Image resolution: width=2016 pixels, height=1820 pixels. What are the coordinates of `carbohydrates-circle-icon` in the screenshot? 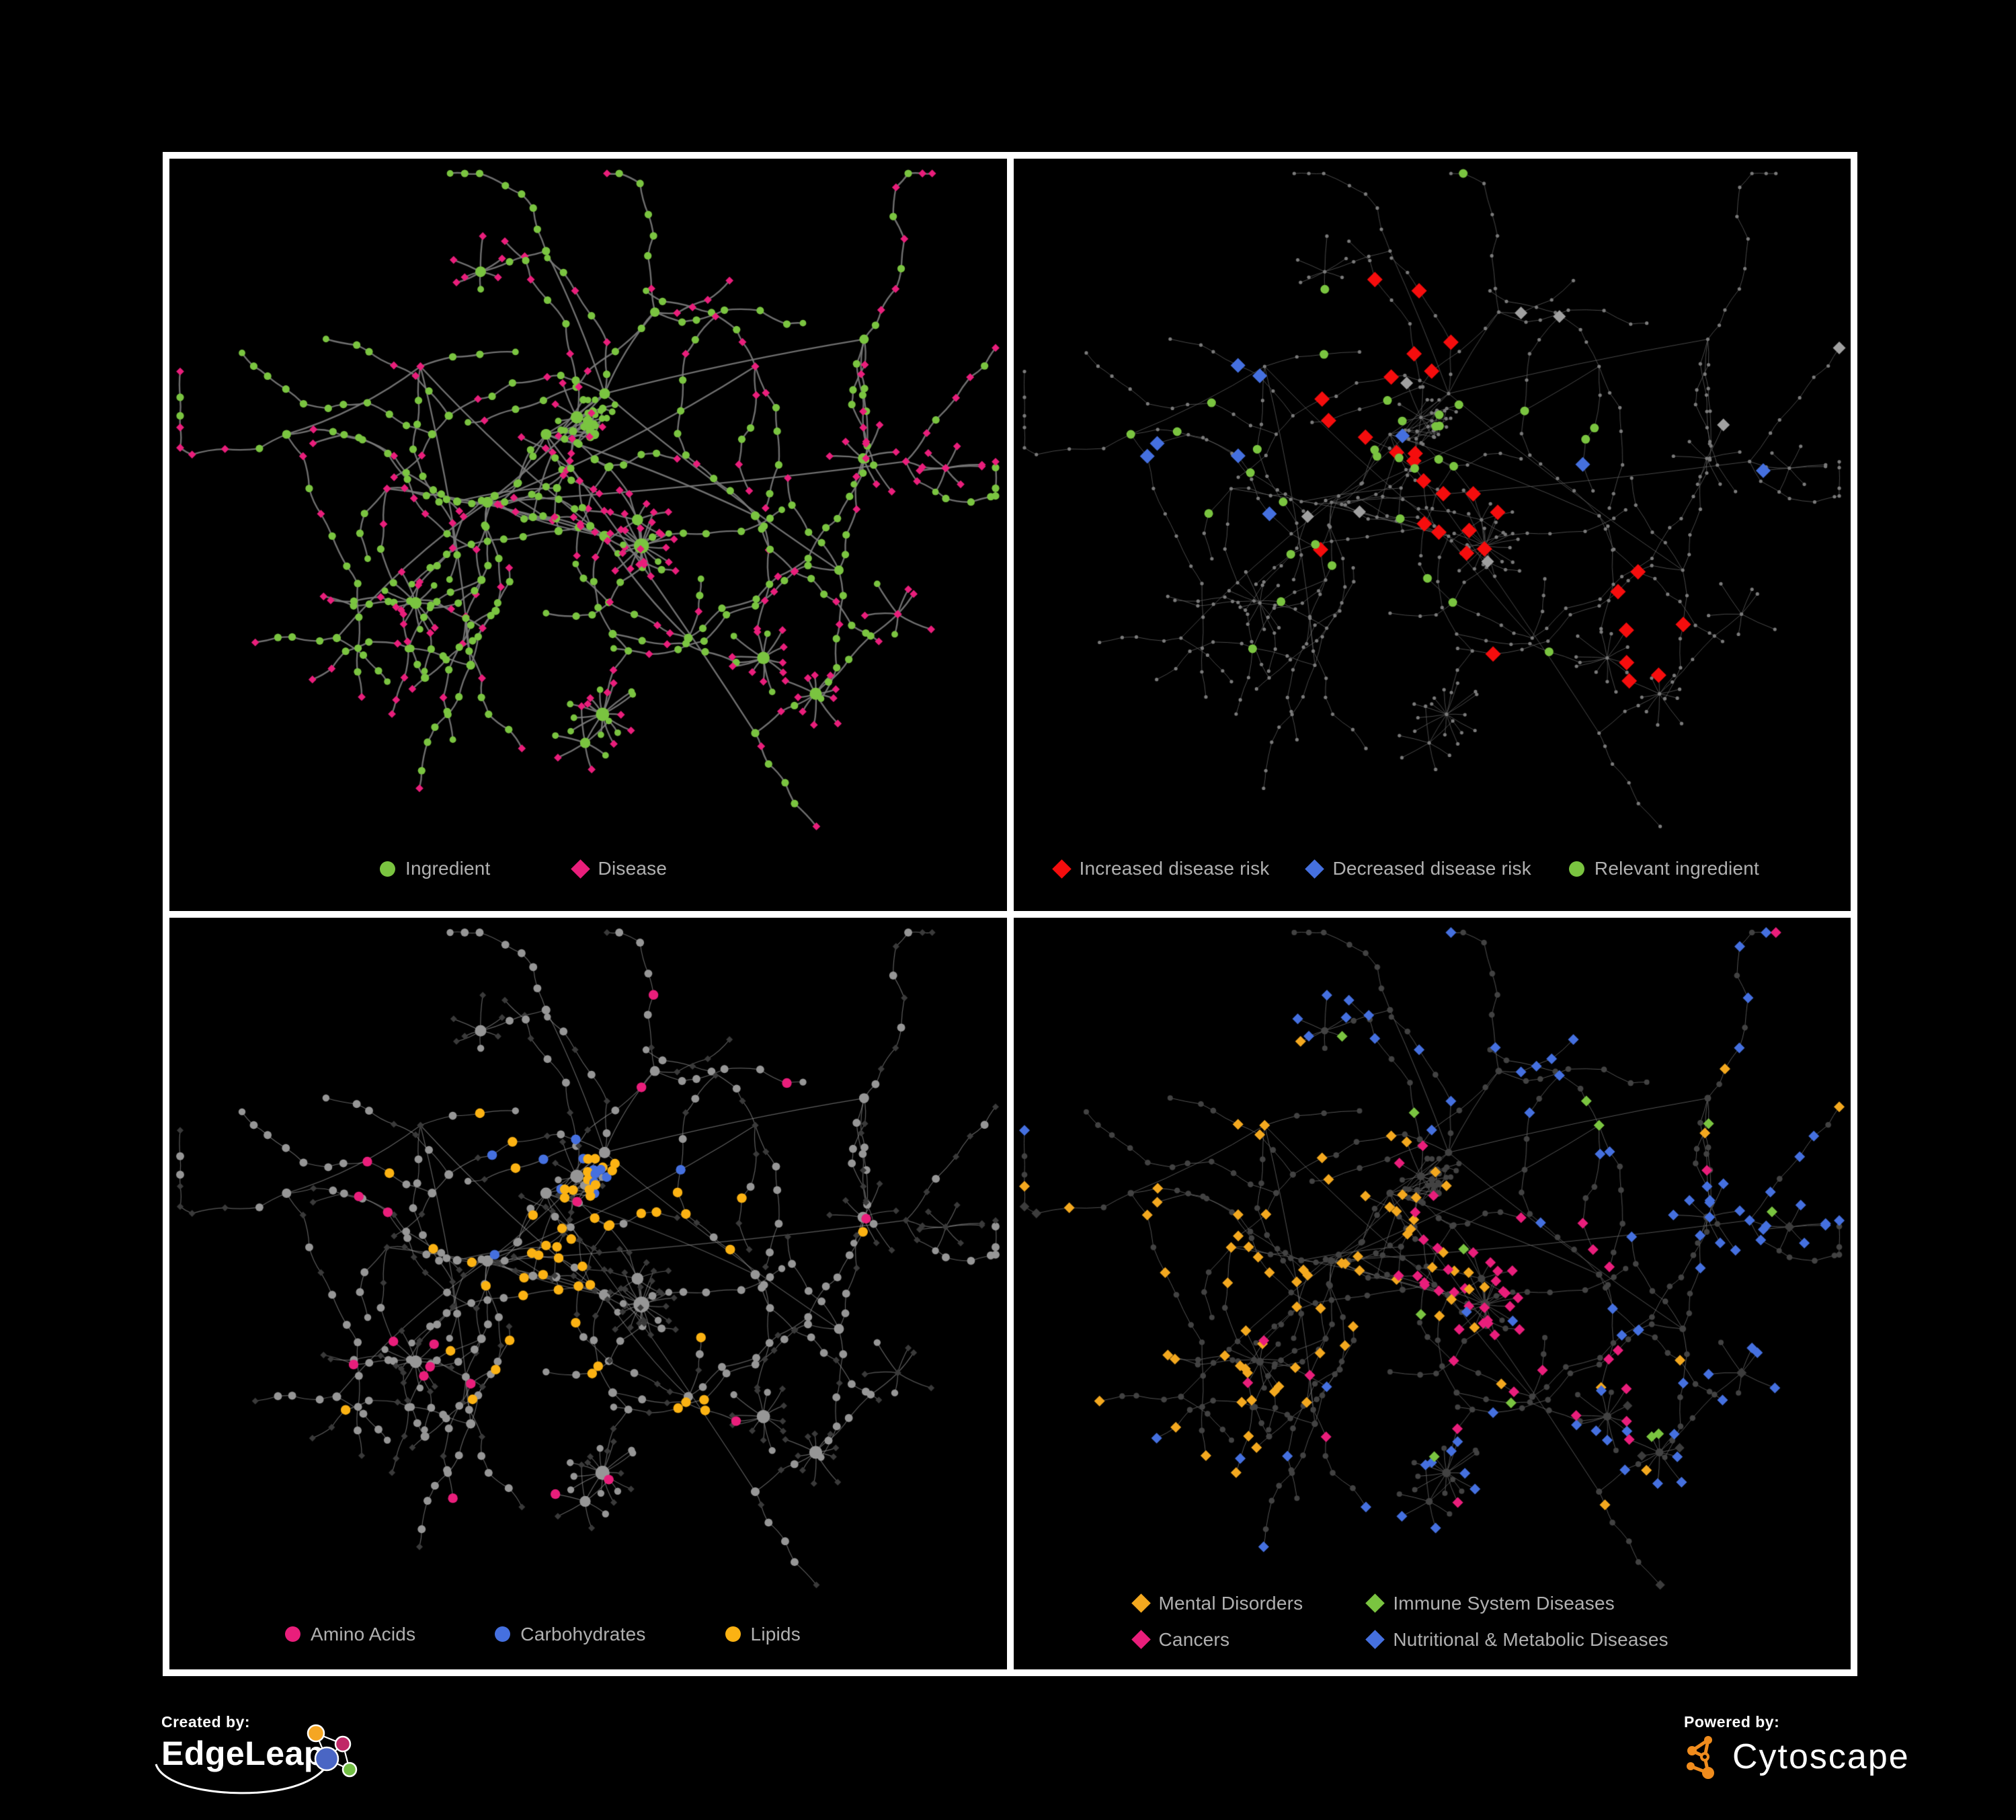 It's located at (503, 1634).